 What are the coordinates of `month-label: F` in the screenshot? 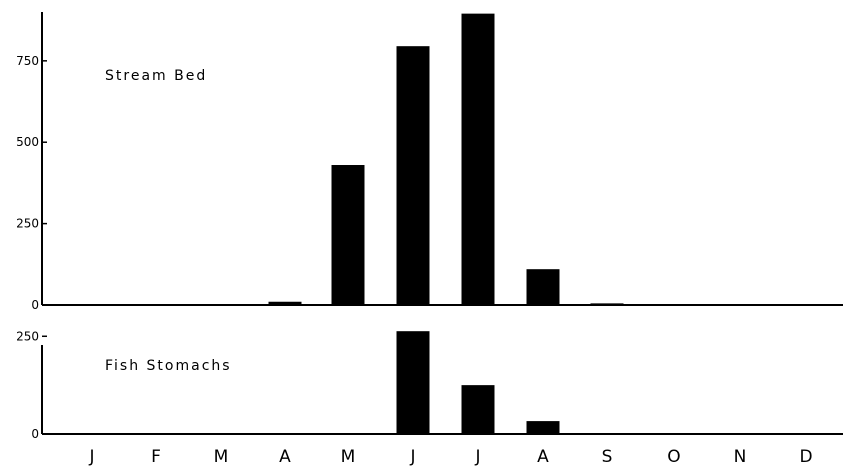 It's located at (156, 456).